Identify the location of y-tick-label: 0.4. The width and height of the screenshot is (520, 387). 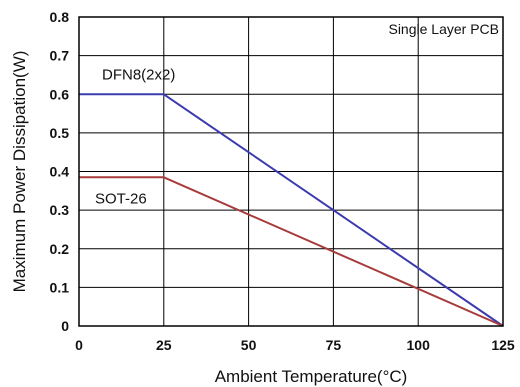
(60, 172).